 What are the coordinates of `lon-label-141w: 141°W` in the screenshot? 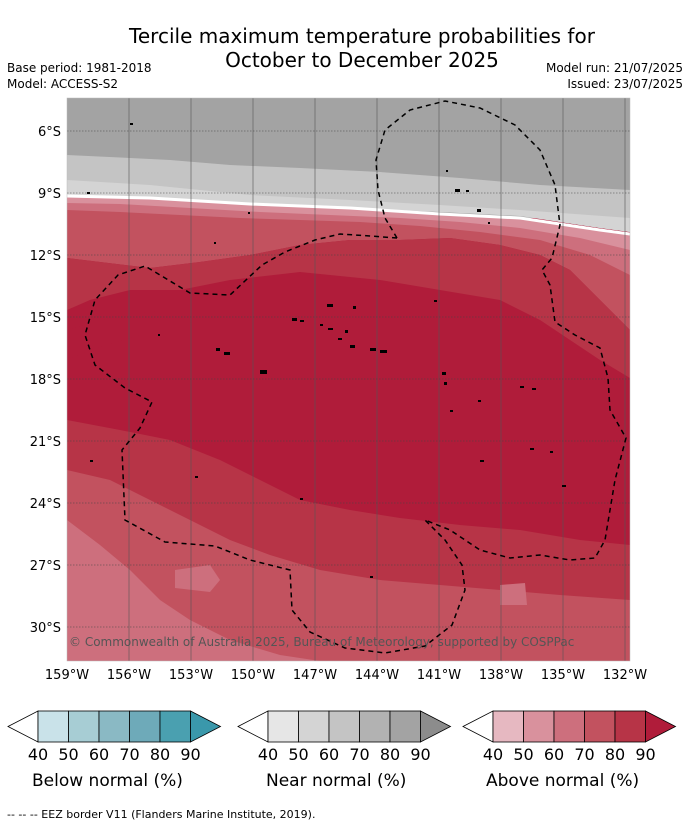 It's located at (439, 675).